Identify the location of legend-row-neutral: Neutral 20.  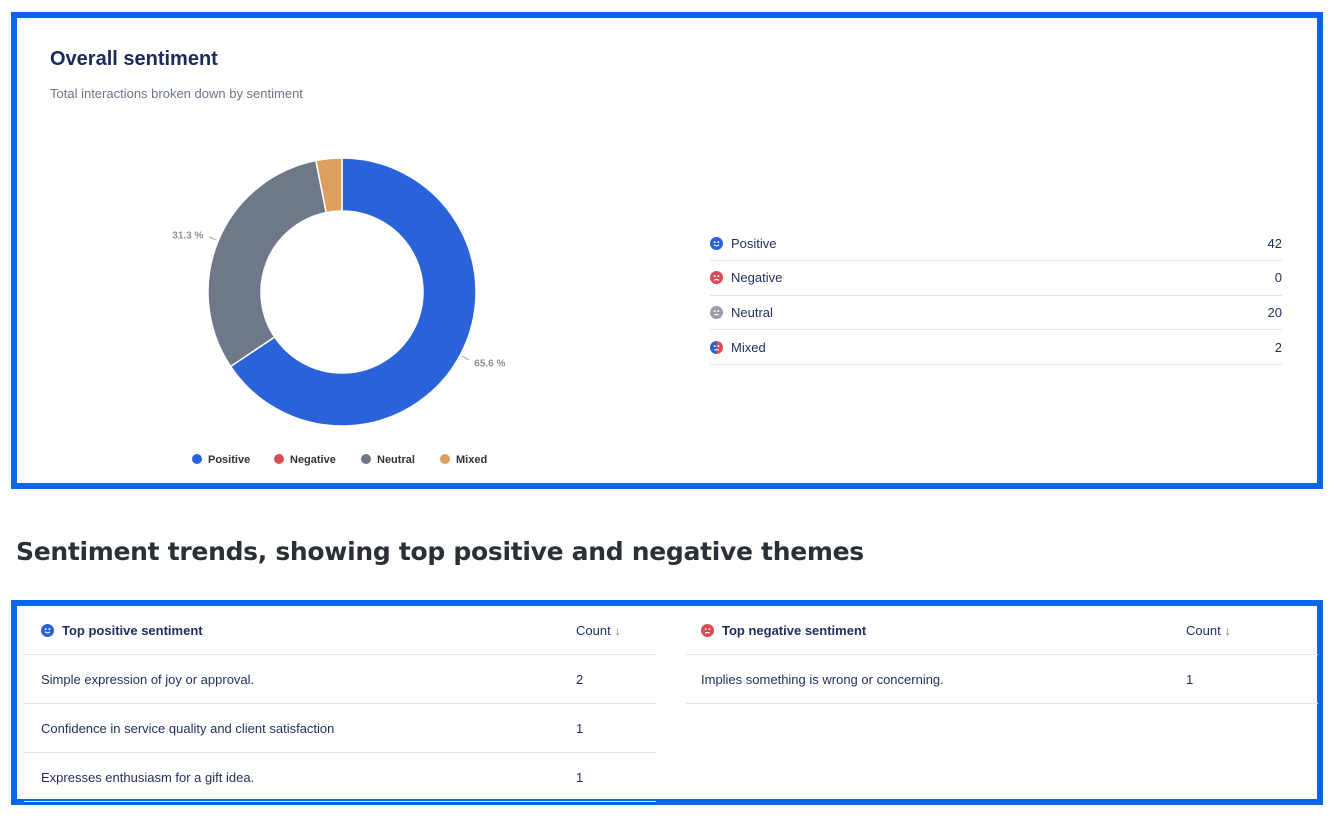
(996, 313).